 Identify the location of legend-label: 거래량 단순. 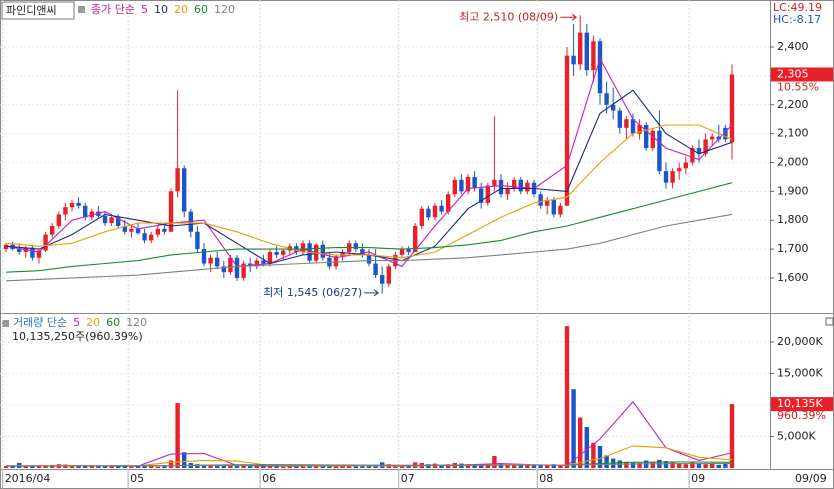
(40, 322).